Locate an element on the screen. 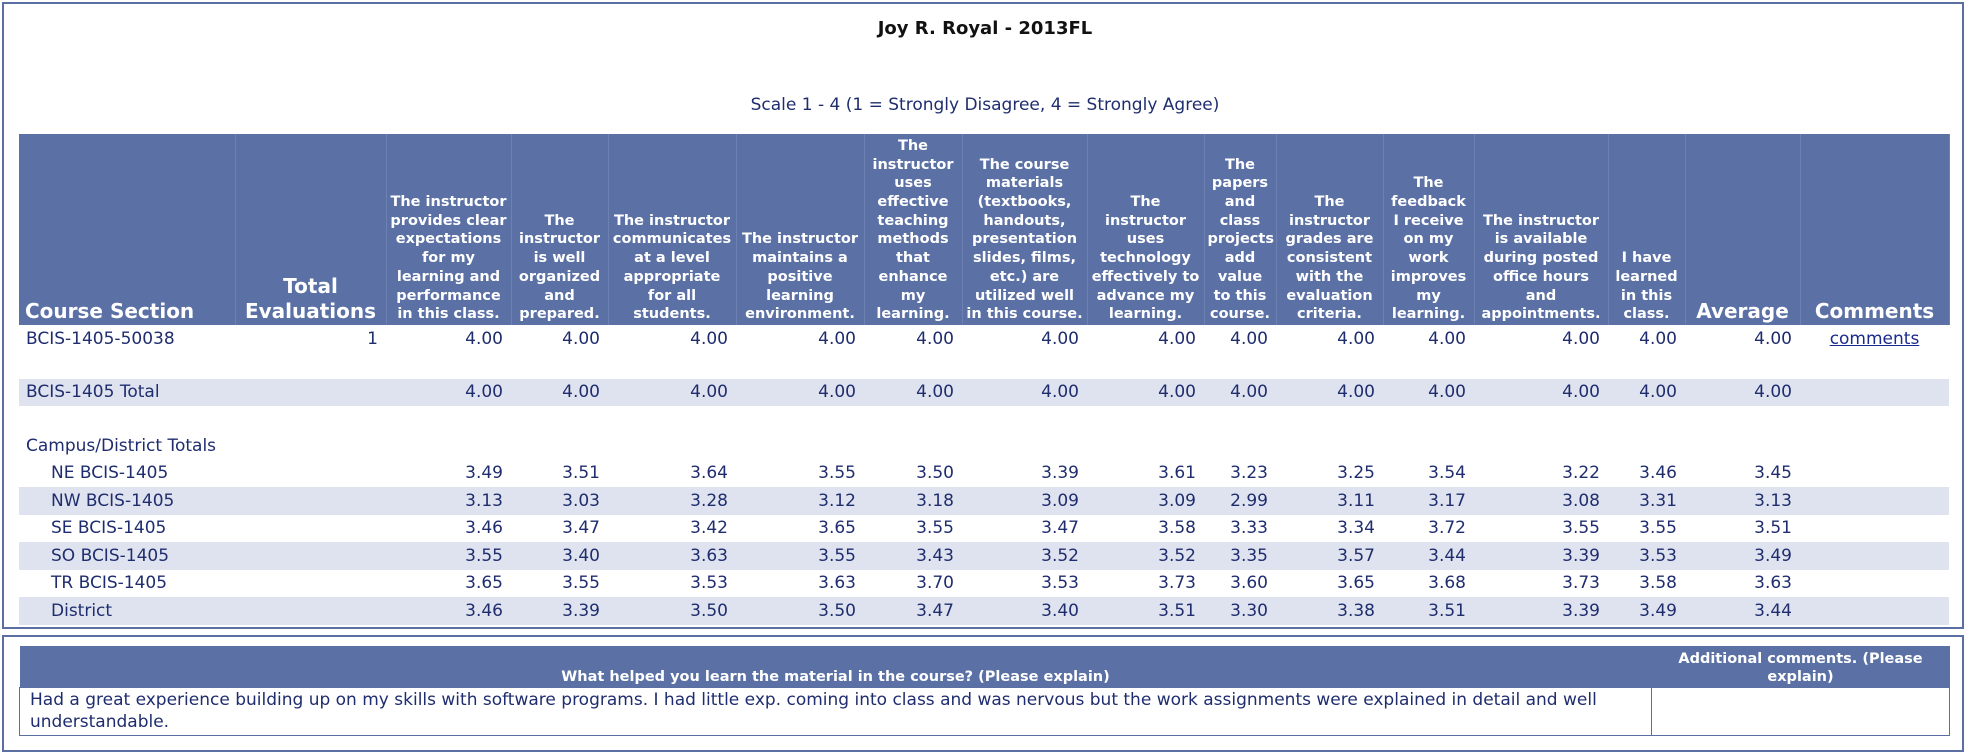  campus-label: District is located at coordinates (127, 611).